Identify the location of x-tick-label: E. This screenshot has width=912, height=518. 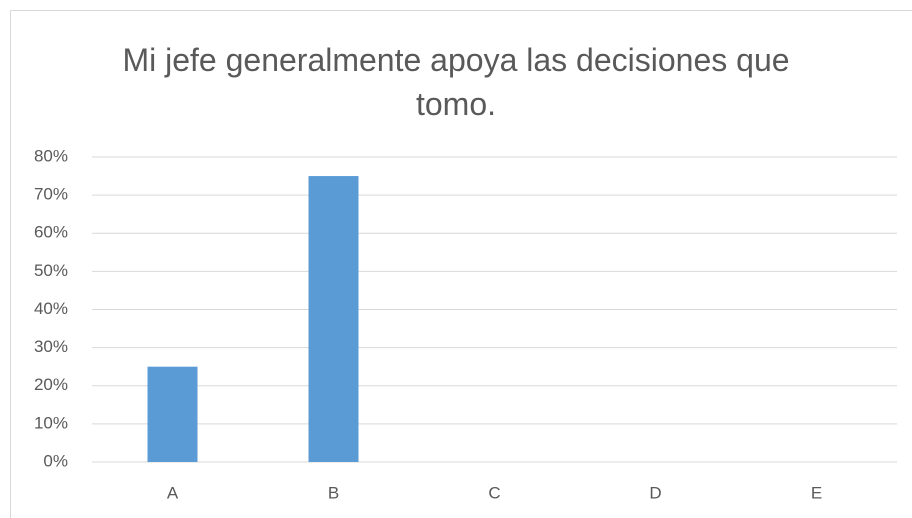
(816, 492).